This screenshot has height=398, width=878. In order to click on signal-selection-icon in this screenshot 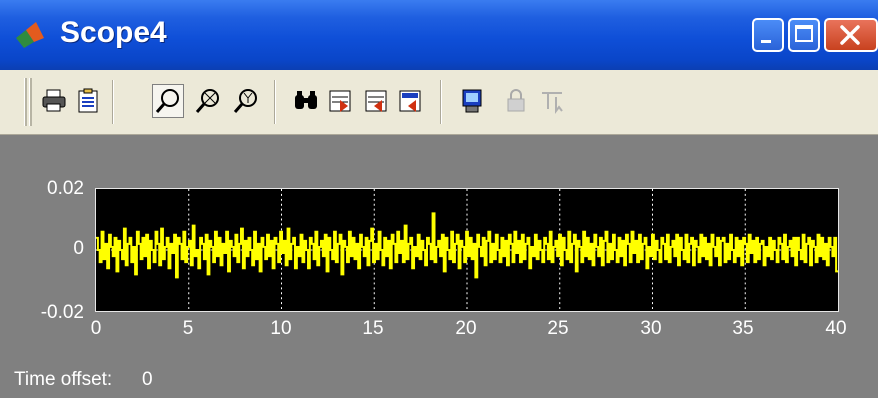, I will do `click(552, 103)`.